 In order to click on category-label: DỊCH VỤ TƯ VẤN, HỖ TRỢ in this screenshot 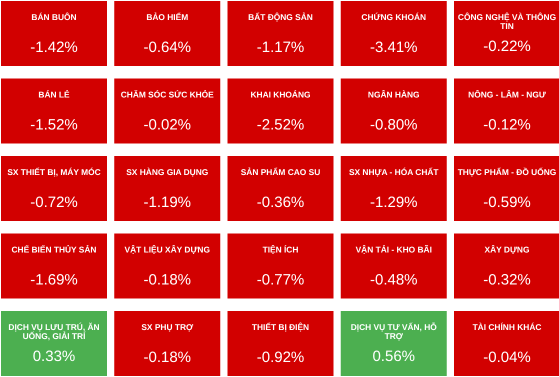, I will do `click(394, 331)`.